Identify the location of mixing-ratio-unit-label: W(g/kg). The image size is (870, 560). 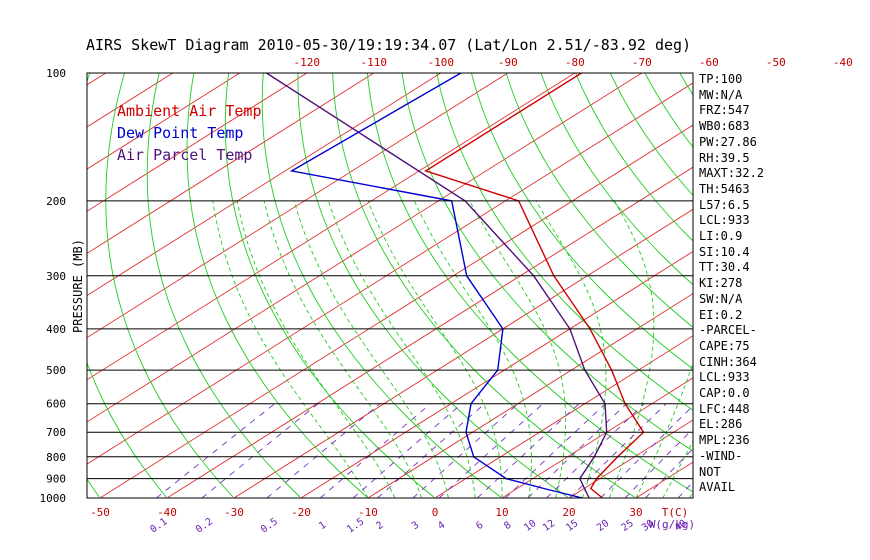
(672, 524).